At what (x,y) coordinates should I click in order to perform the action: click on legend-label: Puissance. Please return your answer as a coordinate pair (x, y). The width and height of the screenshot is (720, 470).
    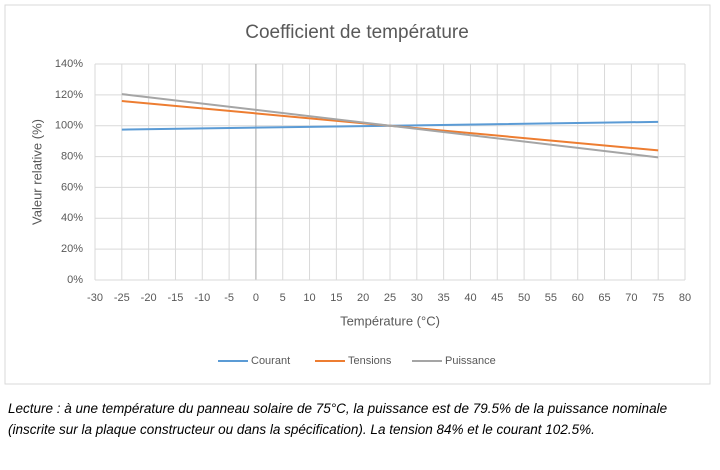
    Looking at the image, I should click on (470, 361).